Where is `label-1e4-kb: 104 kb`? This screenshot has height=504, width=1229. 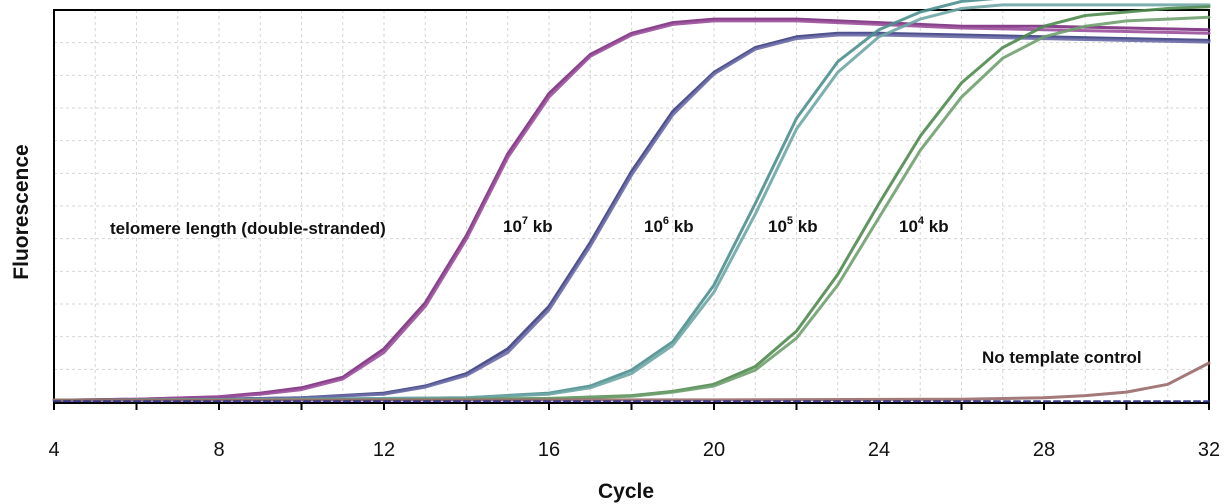 label-1e4-kb: 104 kb is located at coordinates (924, 225).